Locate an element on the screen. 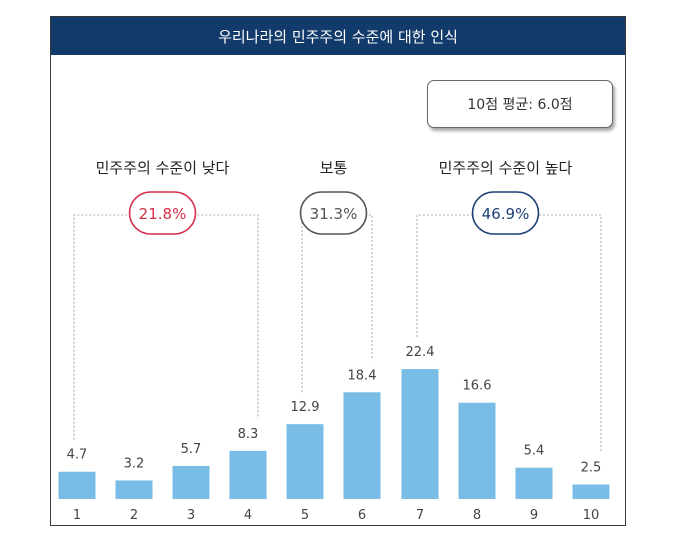  data-label-5: 12.9 is located at coordinates (305, 407).